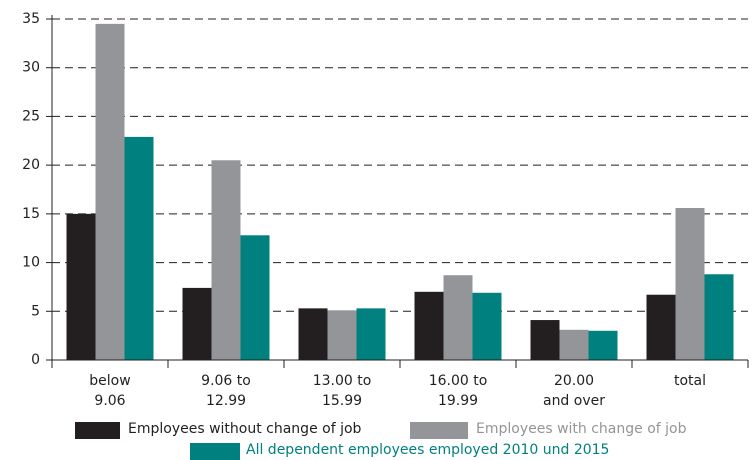 This screenshot has height=460, width=752. I want to click on x-tick-label: 16.00 to 19.99, so click(458, 391).